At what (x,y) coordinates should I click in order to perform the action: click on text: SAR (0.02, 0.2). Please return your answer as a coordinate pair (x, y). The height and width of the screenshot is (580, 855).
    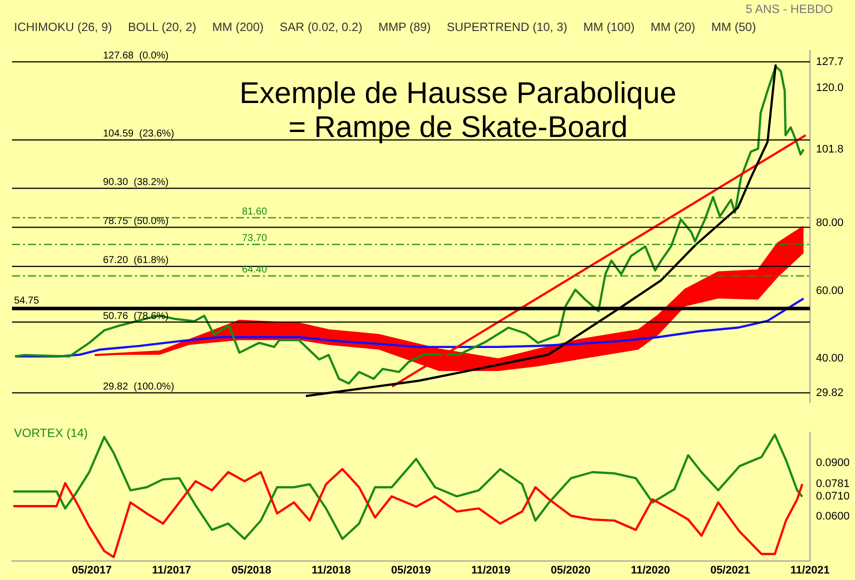
    Looking at the image, I should click on (321, 27).